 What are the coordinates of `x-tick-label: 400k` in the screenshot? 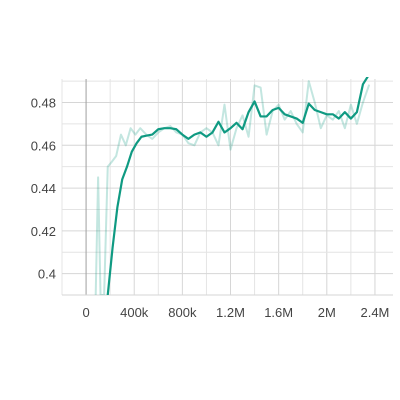 It's located at (134, 312).